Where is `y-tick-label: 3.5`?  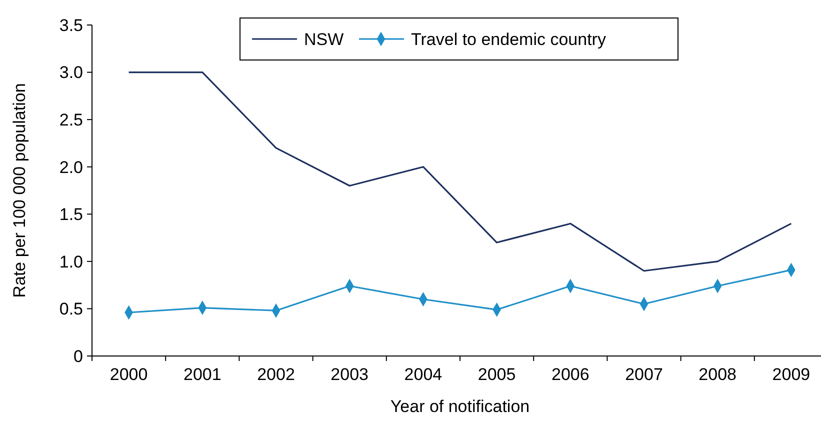 y-tick-label: 3.5 is located at coordinates (71, 25).